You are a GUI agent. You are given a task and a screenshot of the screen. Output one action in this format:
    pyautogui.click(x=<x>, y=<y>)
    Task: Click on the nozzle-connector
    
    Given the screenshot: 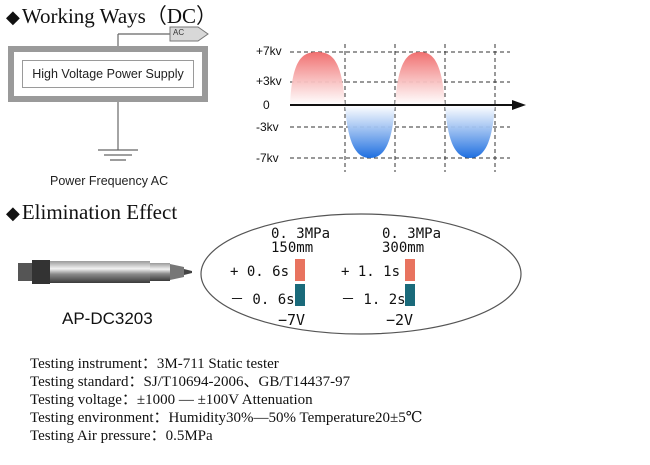 What is the action you would take?
    pyautogui.click(x=41, y=272)
    